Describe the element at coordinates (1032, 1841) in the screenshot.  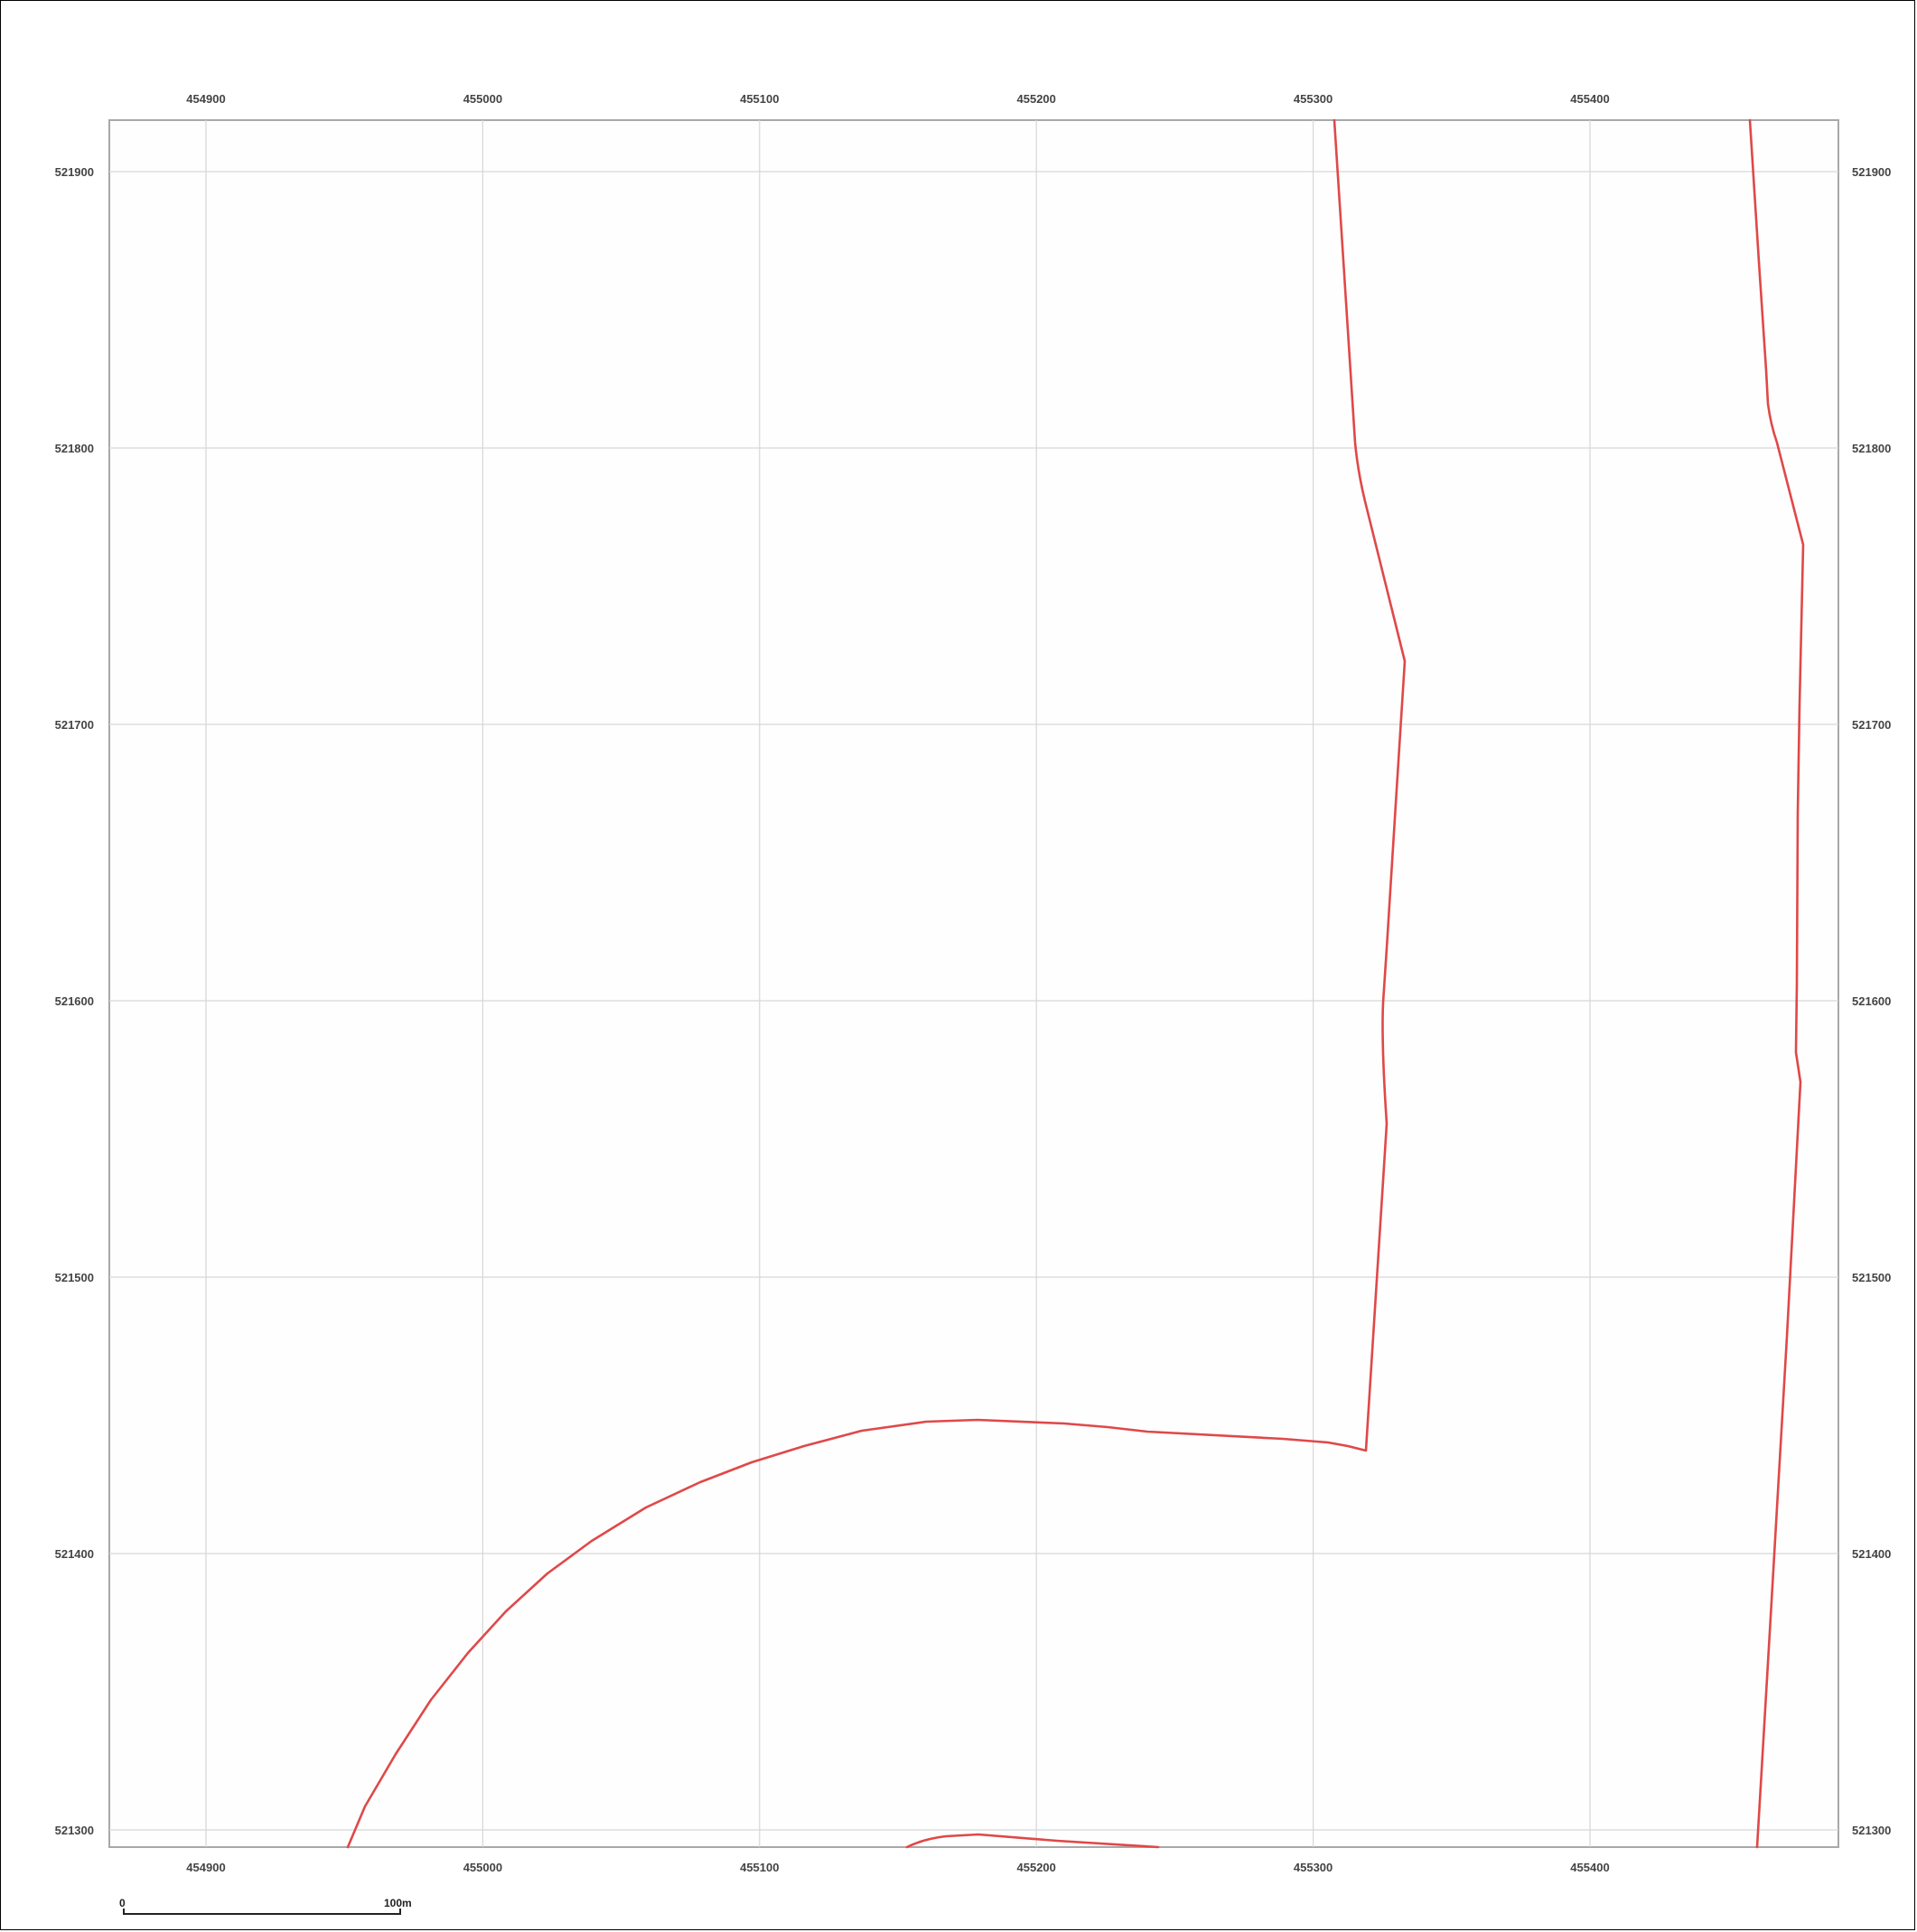
I see `boundary-line-south` at that location.